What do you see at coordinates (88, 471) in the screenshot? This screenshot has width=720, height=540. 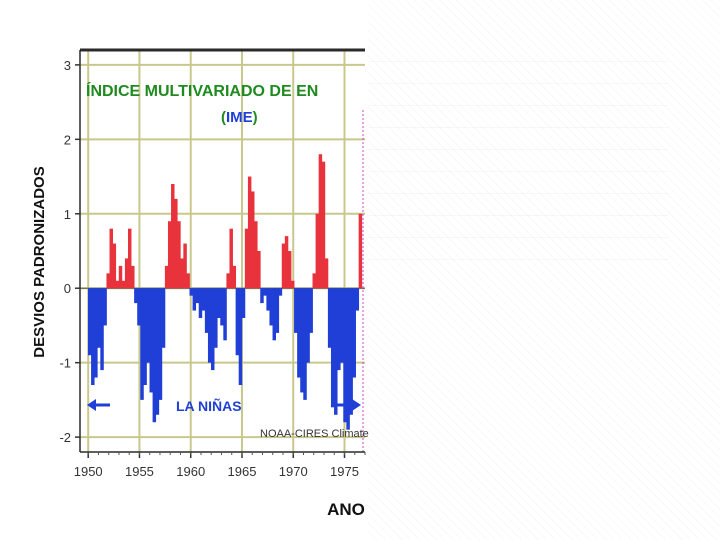 I see `x-tick-label: 1950` at bounding box center [88, 471].